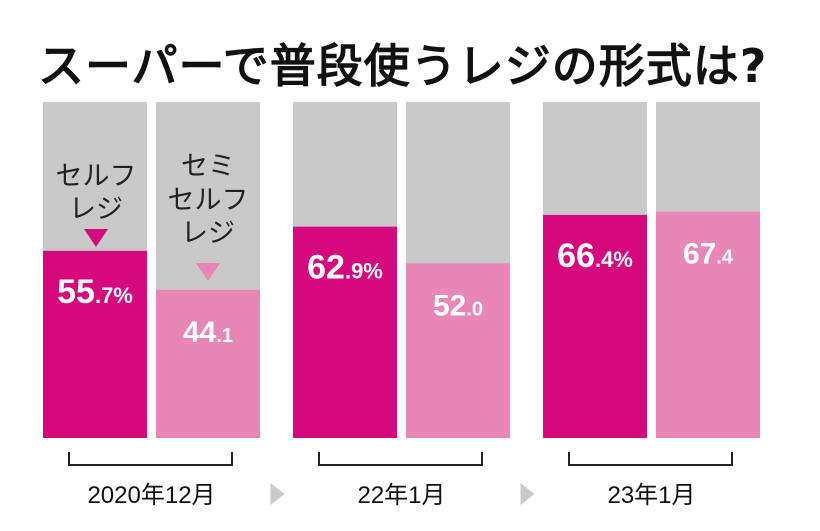  I want to click on legend-semi-arrow, so click(208, 272).